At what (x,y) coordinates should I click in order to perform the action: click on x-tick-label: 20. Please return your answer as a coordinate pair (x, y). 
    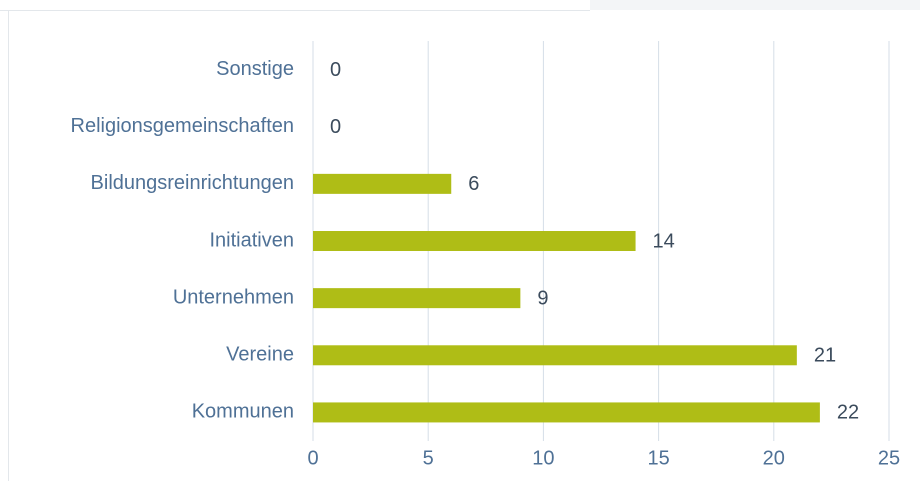
    Looking at the image, I should click on (774, 458).